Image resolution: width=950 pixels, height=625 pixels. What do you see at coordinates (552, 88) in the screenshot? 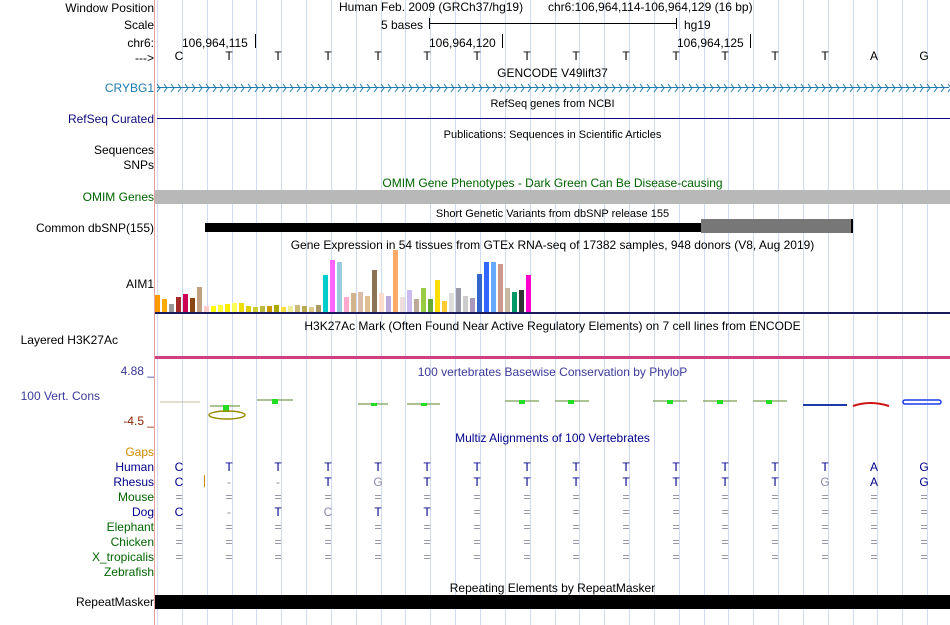
I see `crybg1-gene-feature` at bounding box center [552, 88].